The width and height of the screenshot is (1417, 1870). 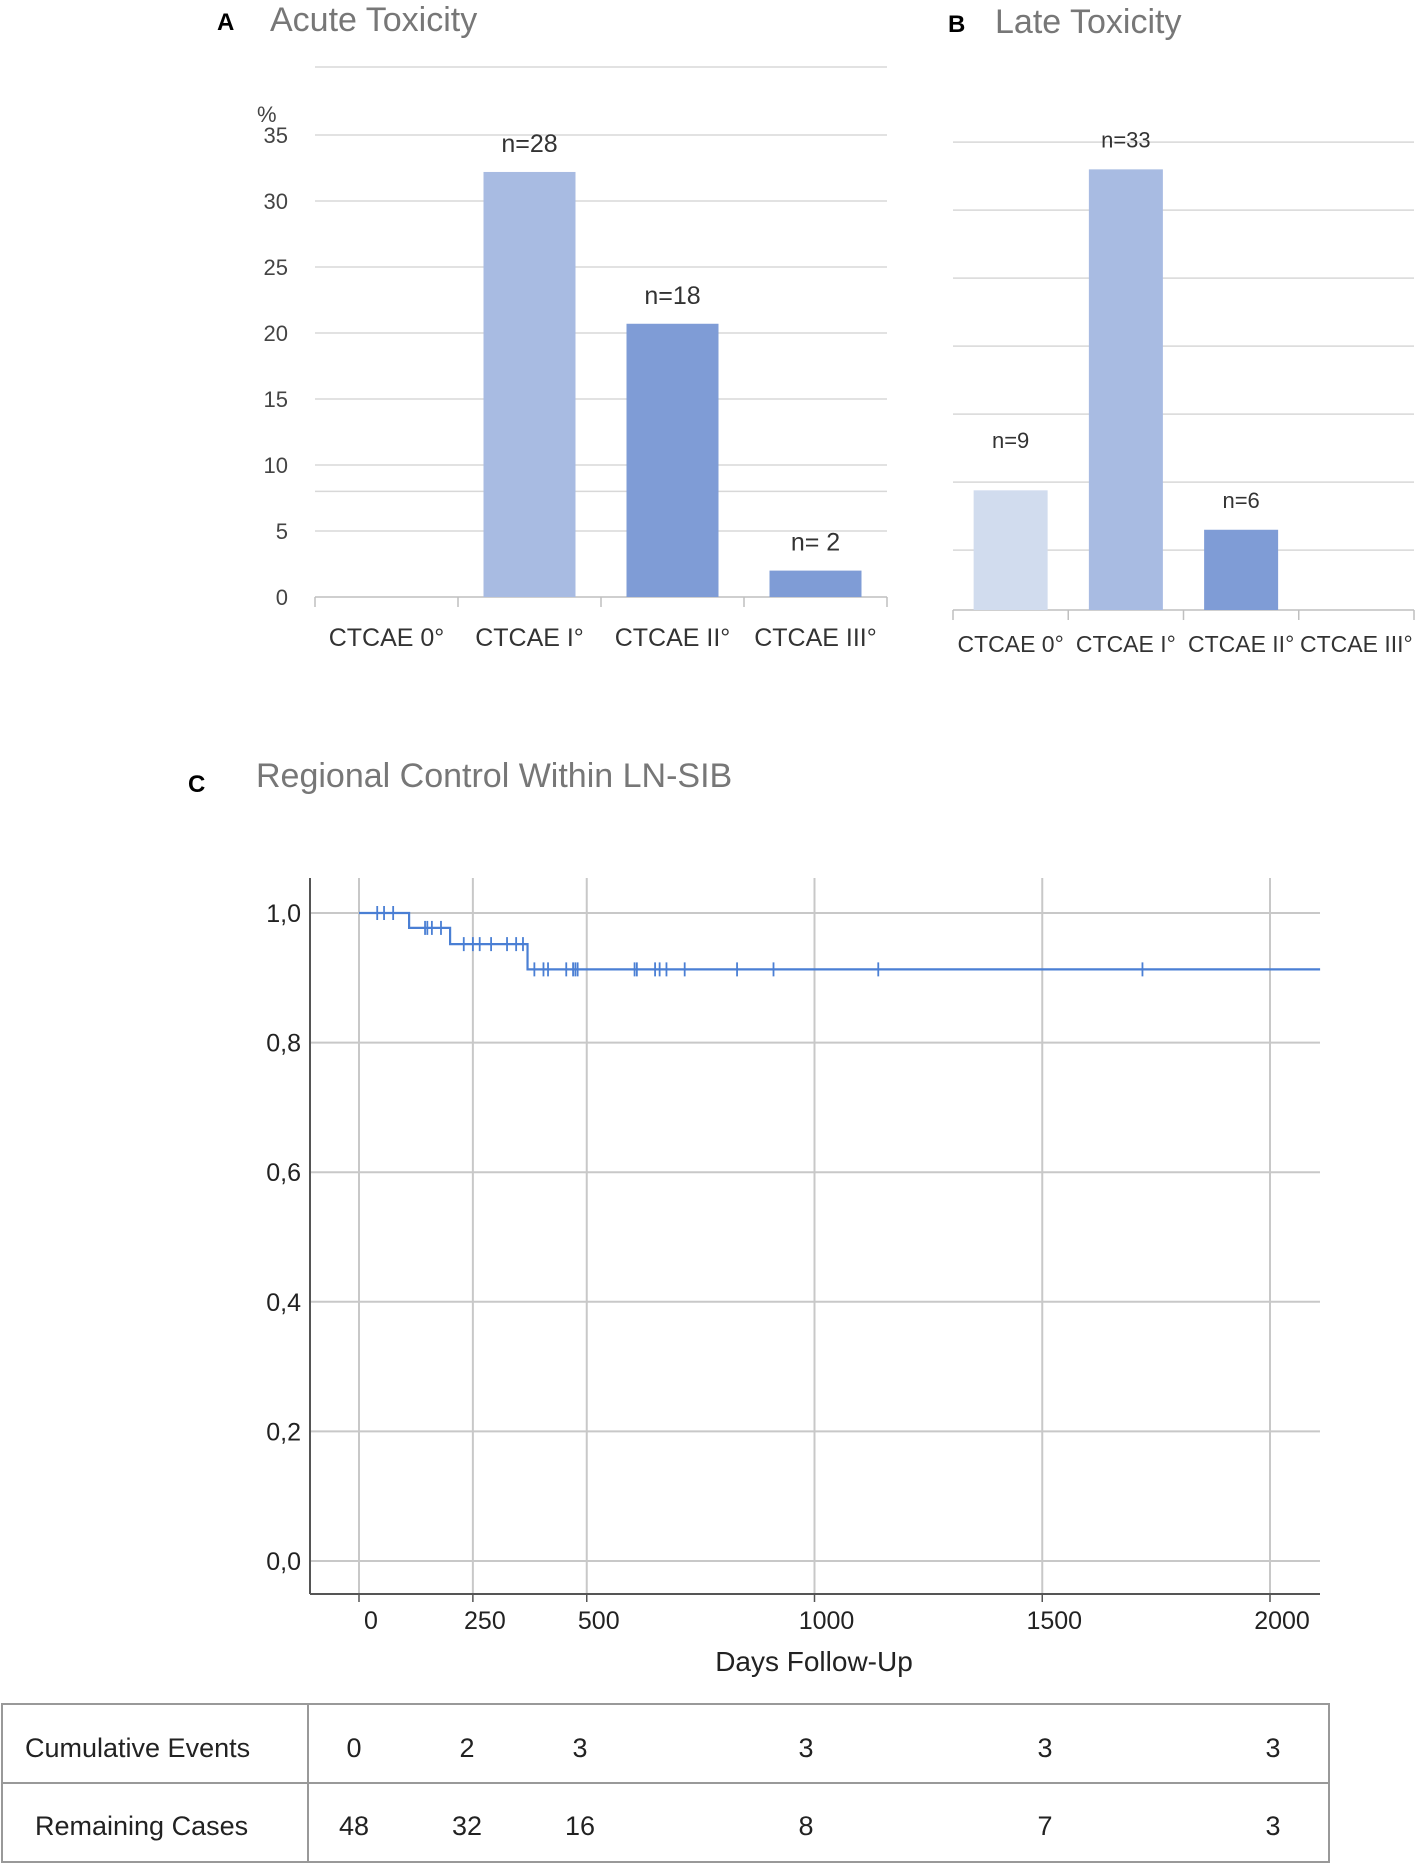 What do you see at coordinates (1088, 22) in the screenshot?
I see `panel-b-title: Late Toxicity` at bounding box center [1088, 22].